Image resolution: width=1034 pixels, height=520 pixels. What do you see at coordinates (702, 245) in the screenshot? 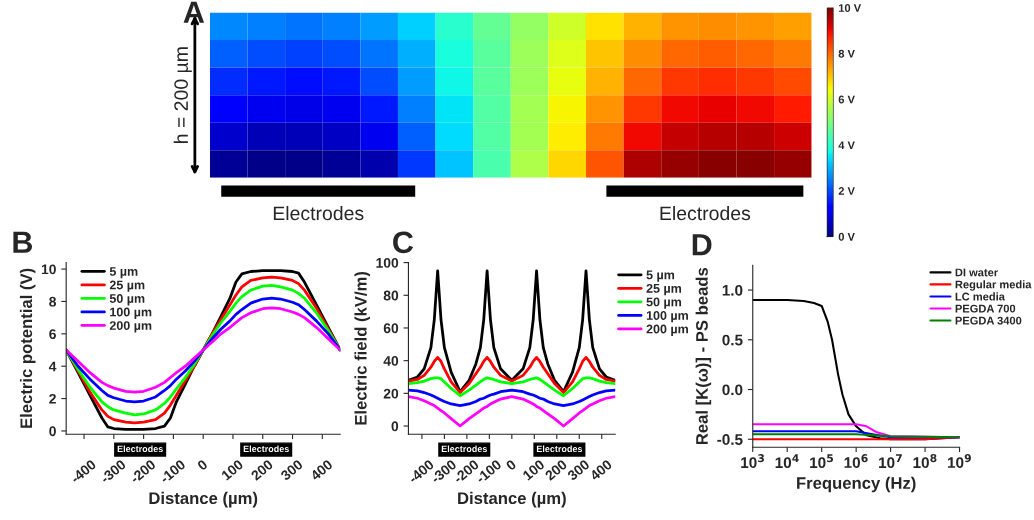
I see `chart-title: D` at bounding box center [702, 245].